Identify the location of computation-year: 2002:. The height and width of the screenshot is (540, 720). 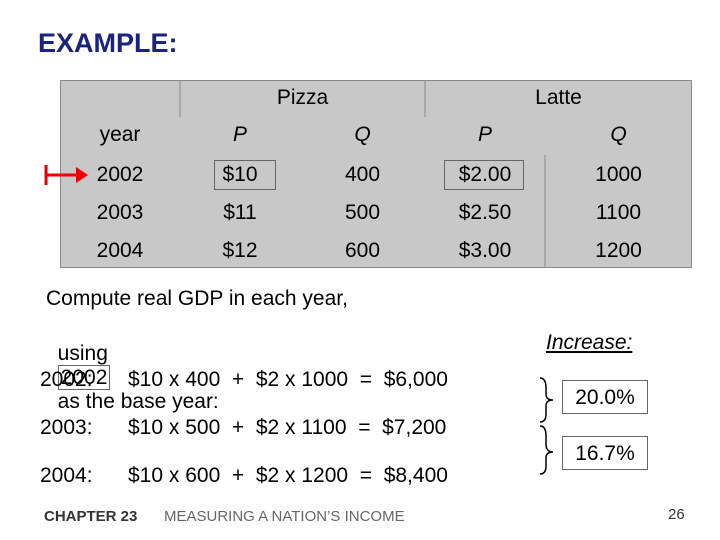
(66, 379).